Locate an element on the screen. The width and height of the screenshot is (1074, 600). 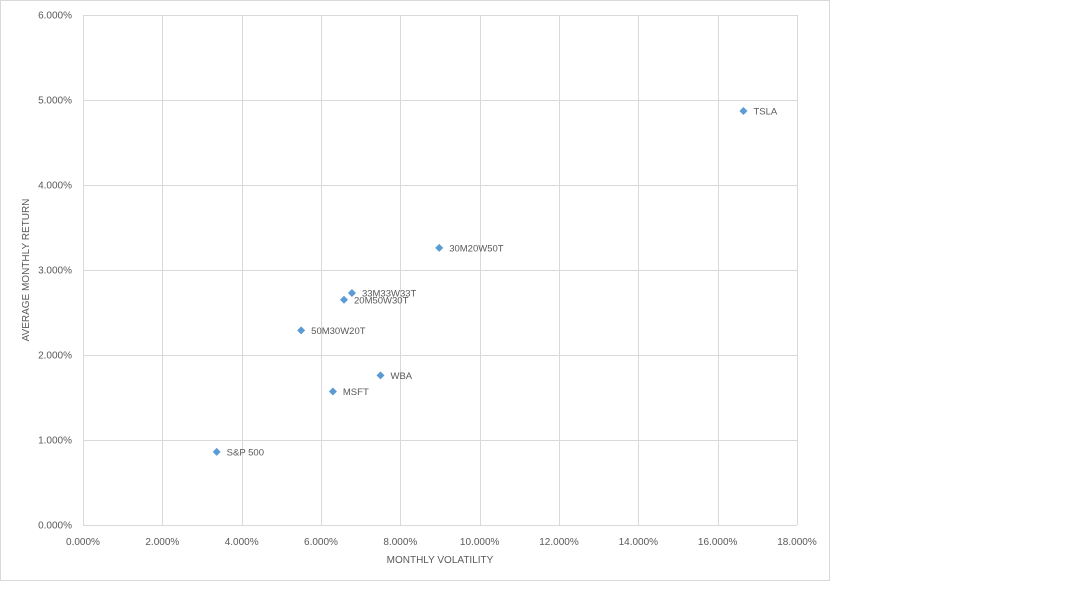
y-tick-label: 4.000% is located at coordinates (55, 186).